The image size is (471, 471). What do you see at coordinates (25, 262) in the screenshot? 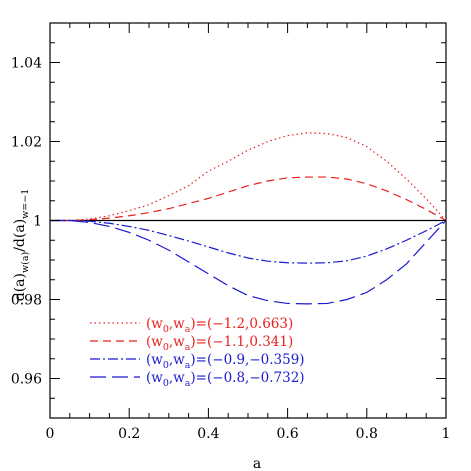
I see `y-label-sub1: w(a)` at bounding box center [25, 262].